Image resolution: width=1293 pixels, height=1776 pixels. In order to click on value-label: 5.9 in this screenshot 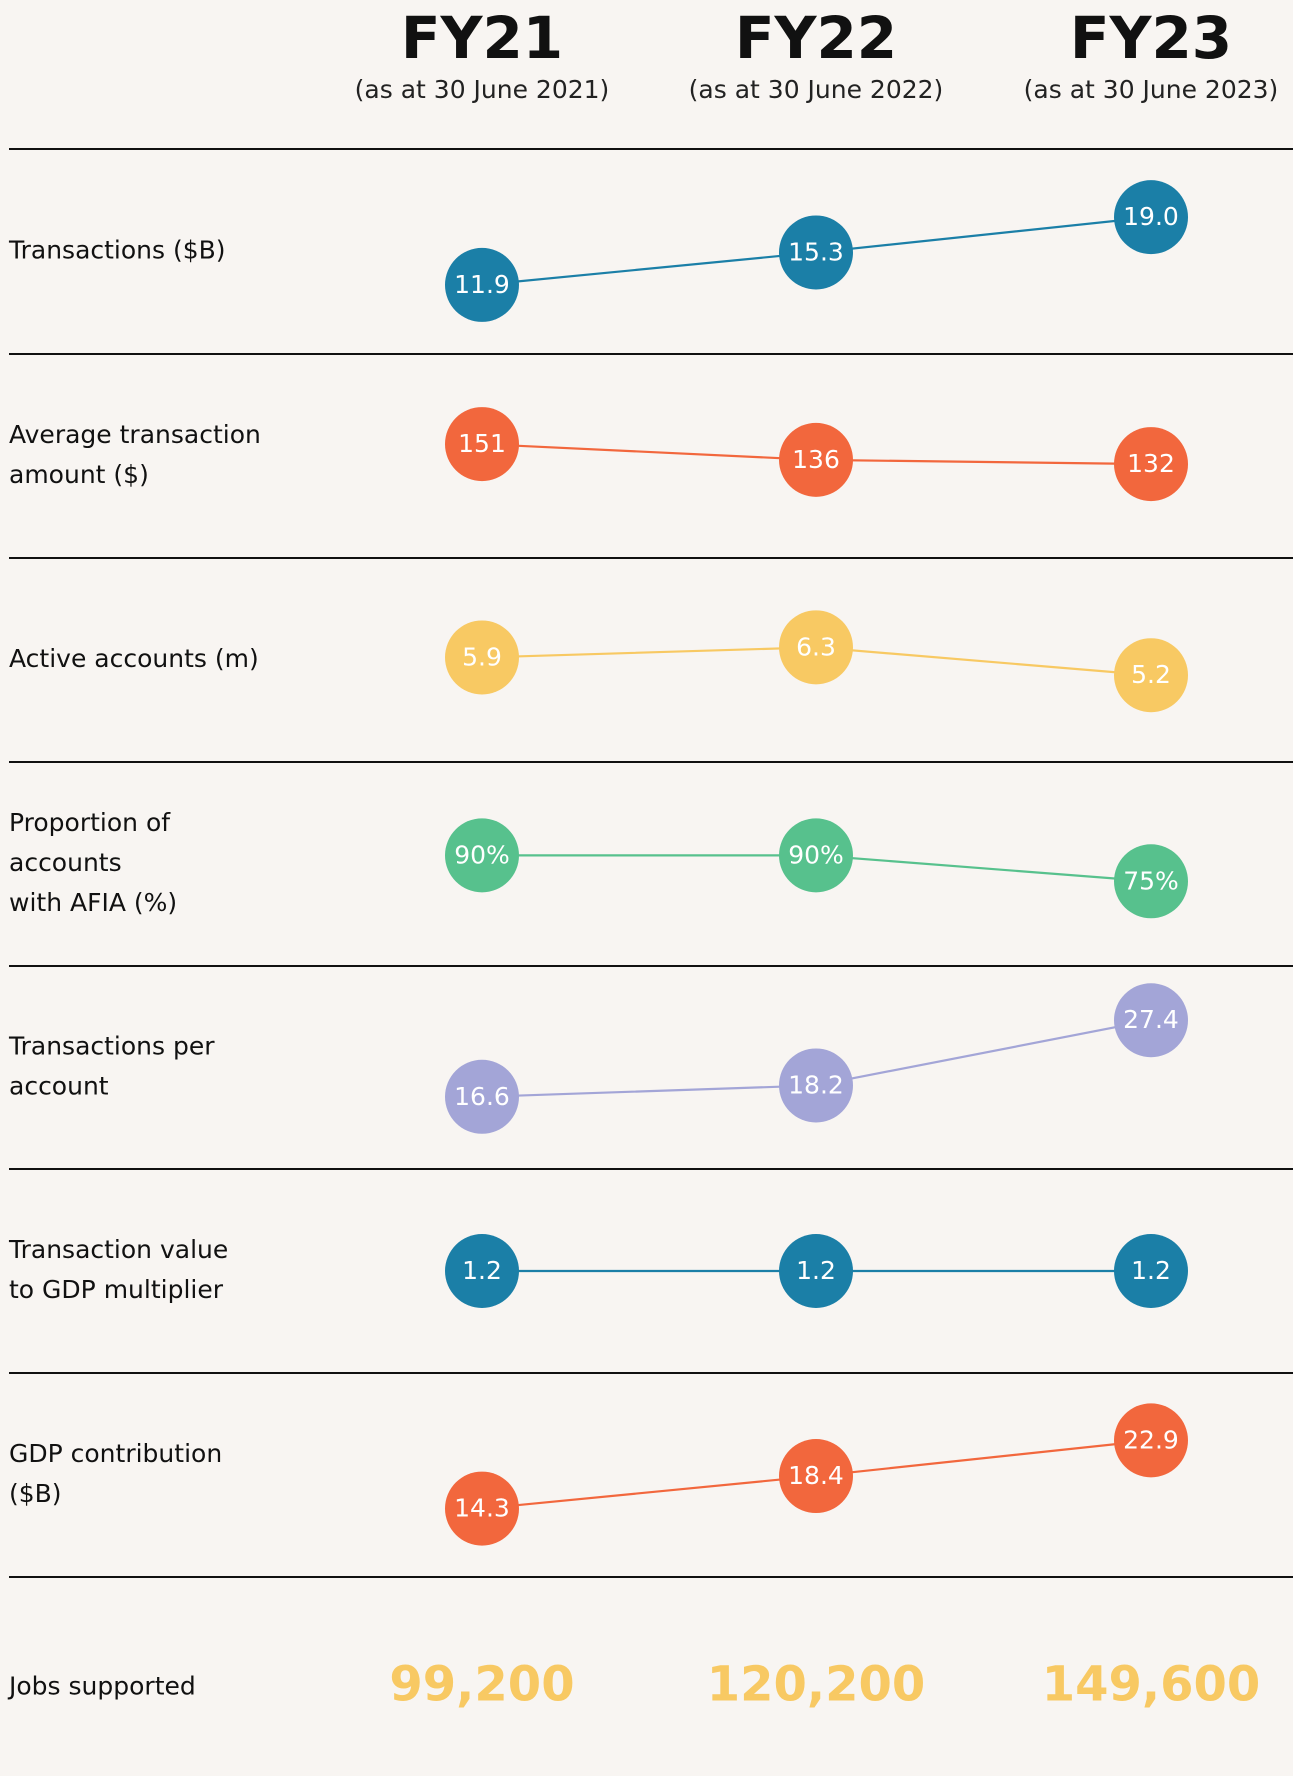, I will do `click(482, 656)`.